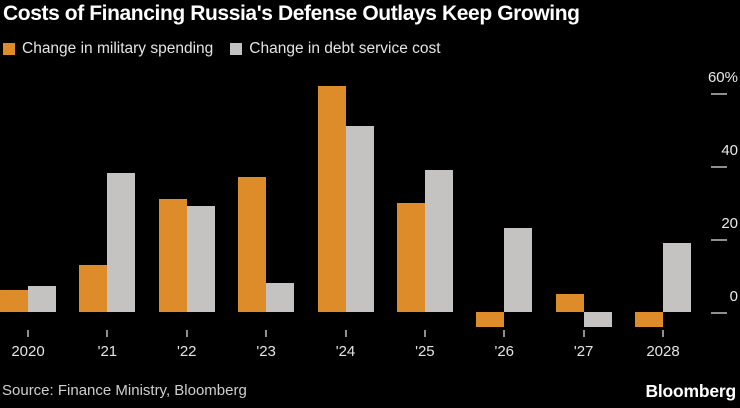 This screenshot has width=740, height=408. What do you see at coordinates (504, 333) in the screenshot?
I see `x-axis-tick-2026` at bounding box center [504, 333].